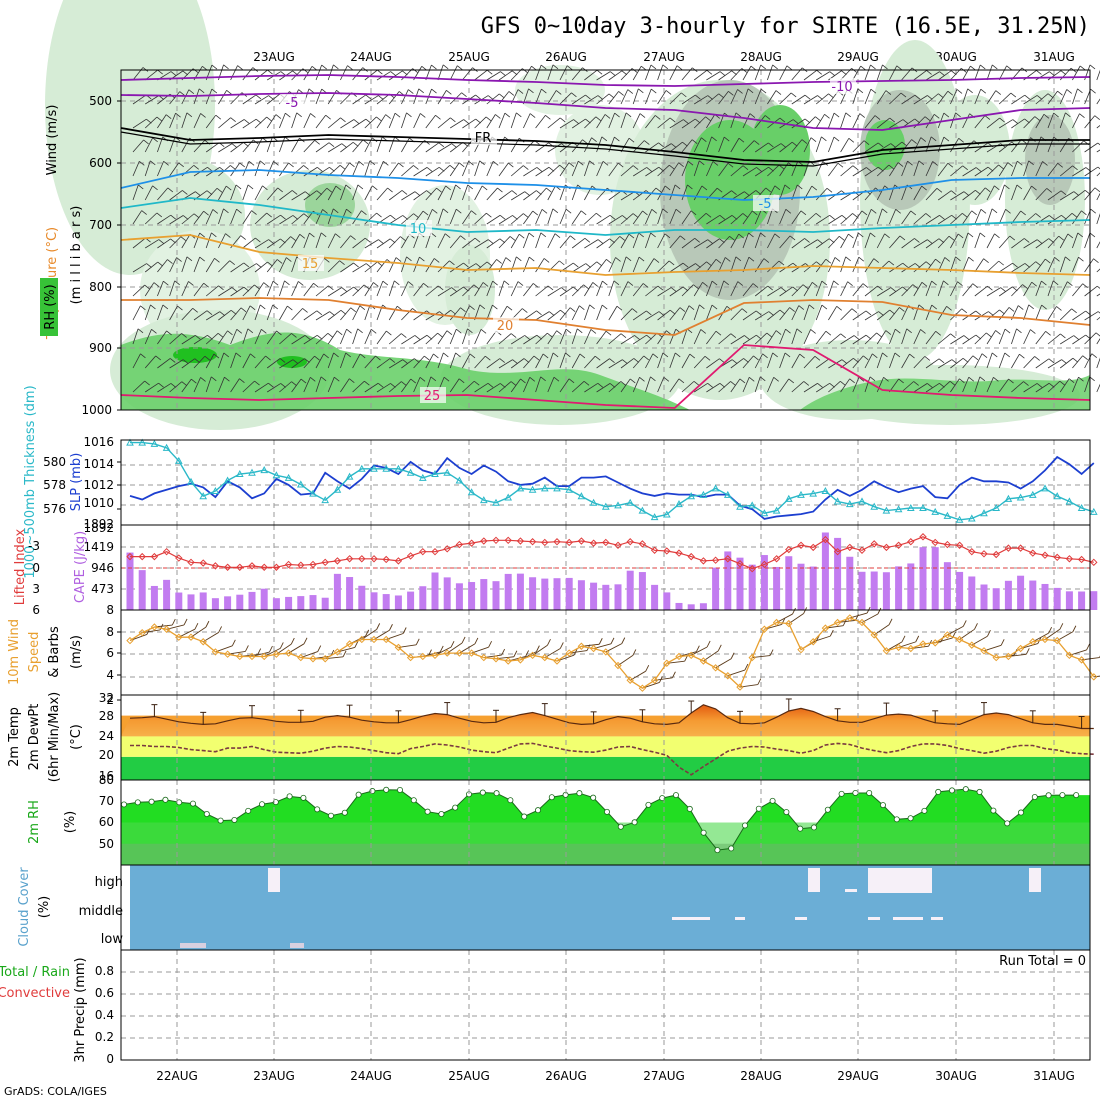 Image resolution: width=1100 pixels, height=1100 pixels. What do you see at coordinates (98, 547) in the screenshot?
I see `cape-tick-label: 1419` at bounding box center [98, 547].